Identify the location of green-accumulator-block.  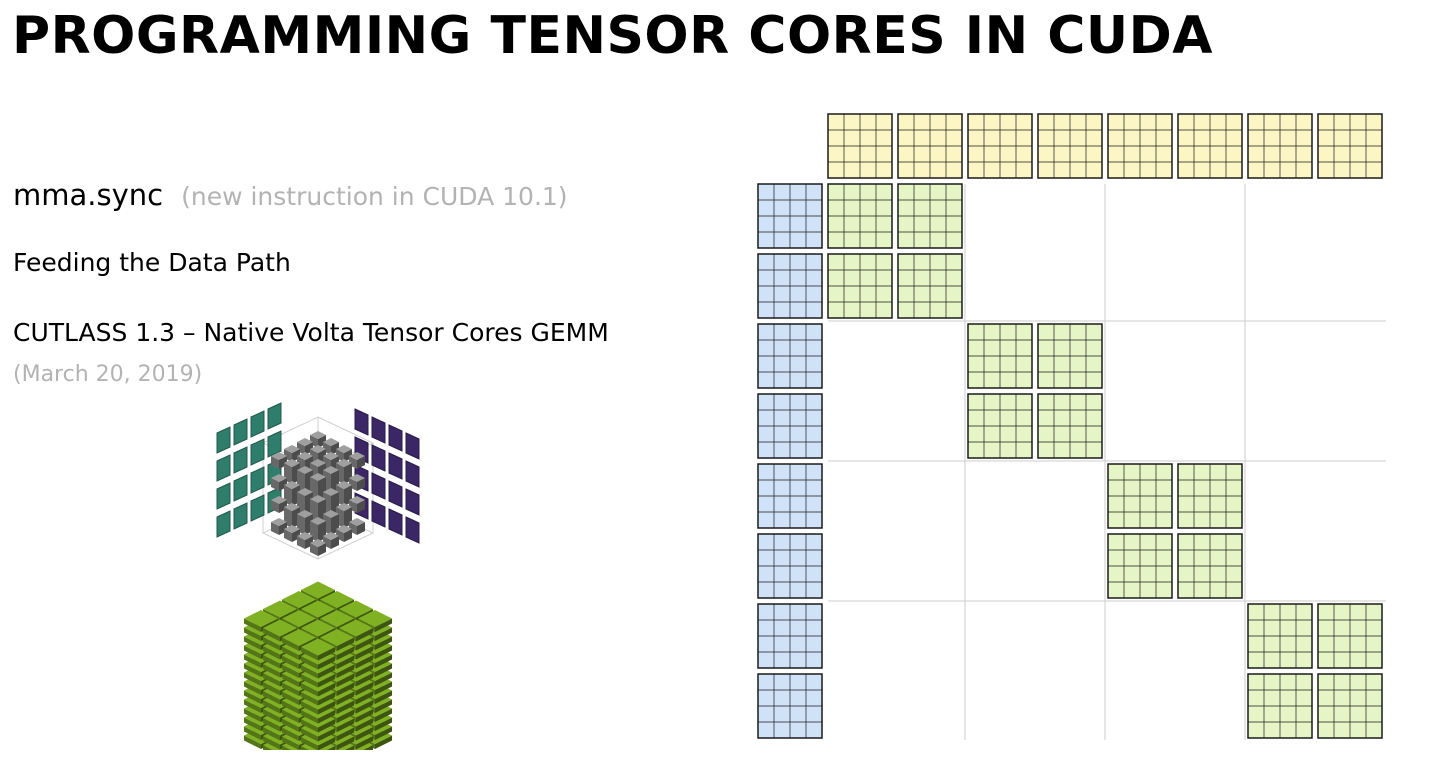
(318, 649).